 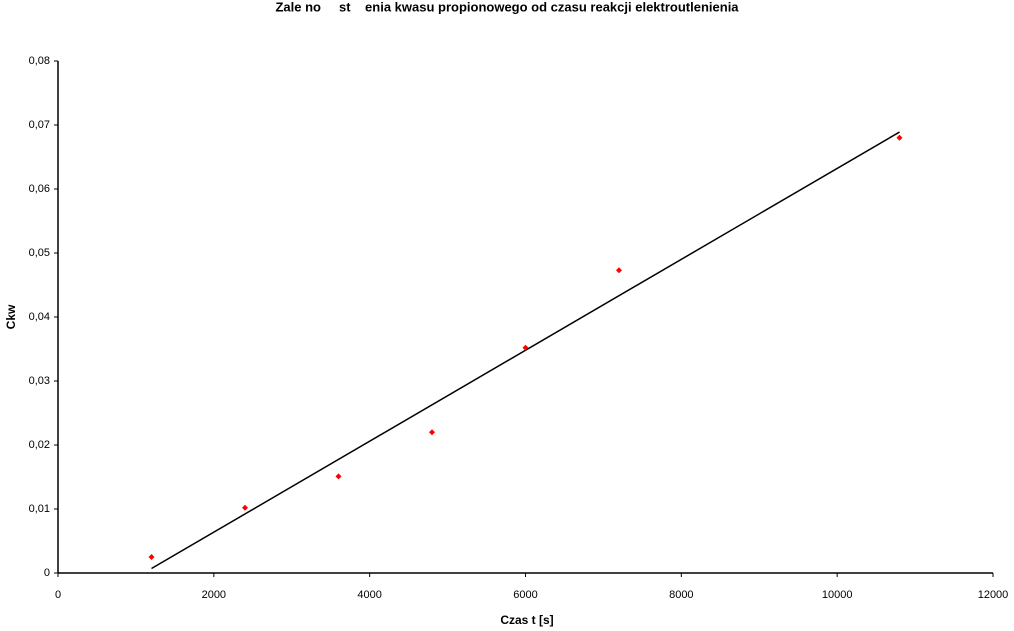 What do you see at coordinates (47, 573) in the screenshot?
I see `y-tick-label: 0` at bounding box center [47, 573].